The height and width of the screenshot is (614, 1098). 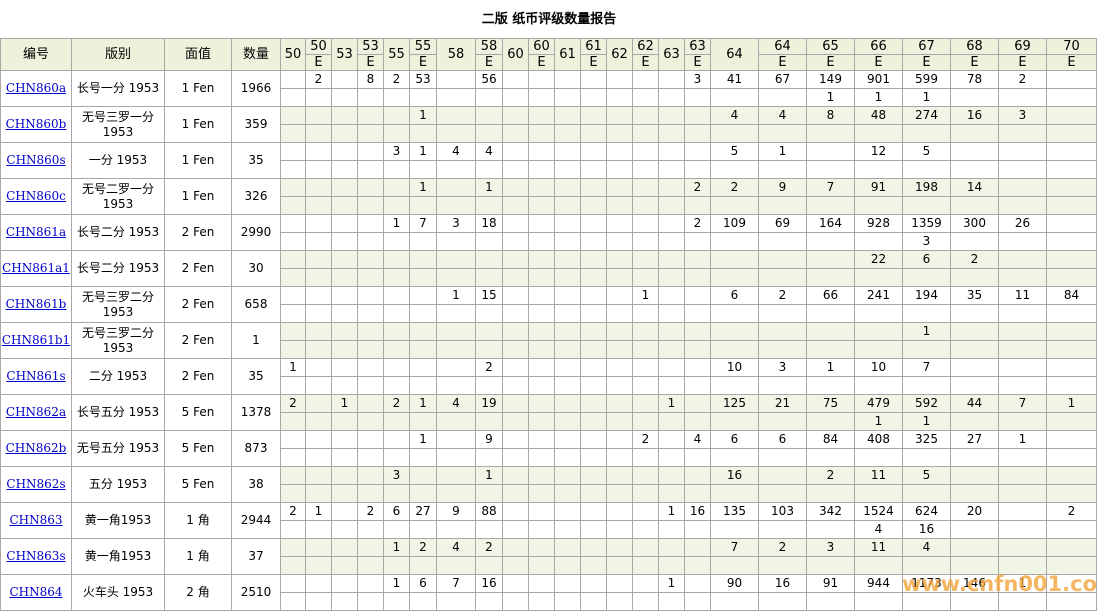 I want to click on item-link: CHN862b, so click(x=36, y=448).